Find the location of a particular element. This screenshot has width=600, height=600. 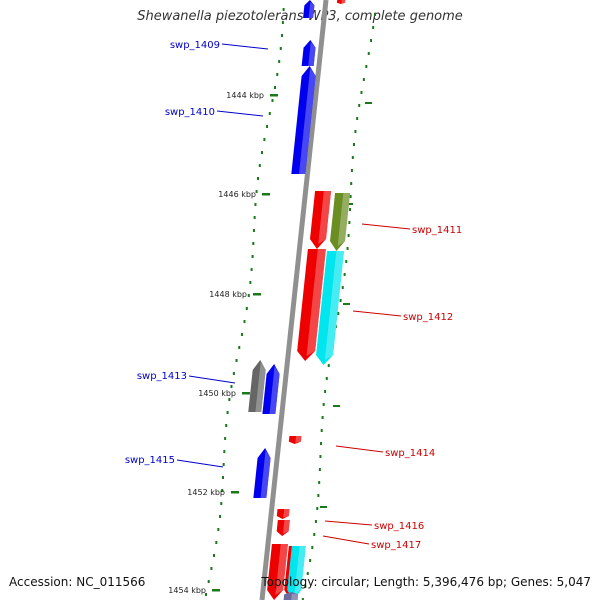

gene-label-swp_1410: swp_1410 is located at coordinates (190, 112).